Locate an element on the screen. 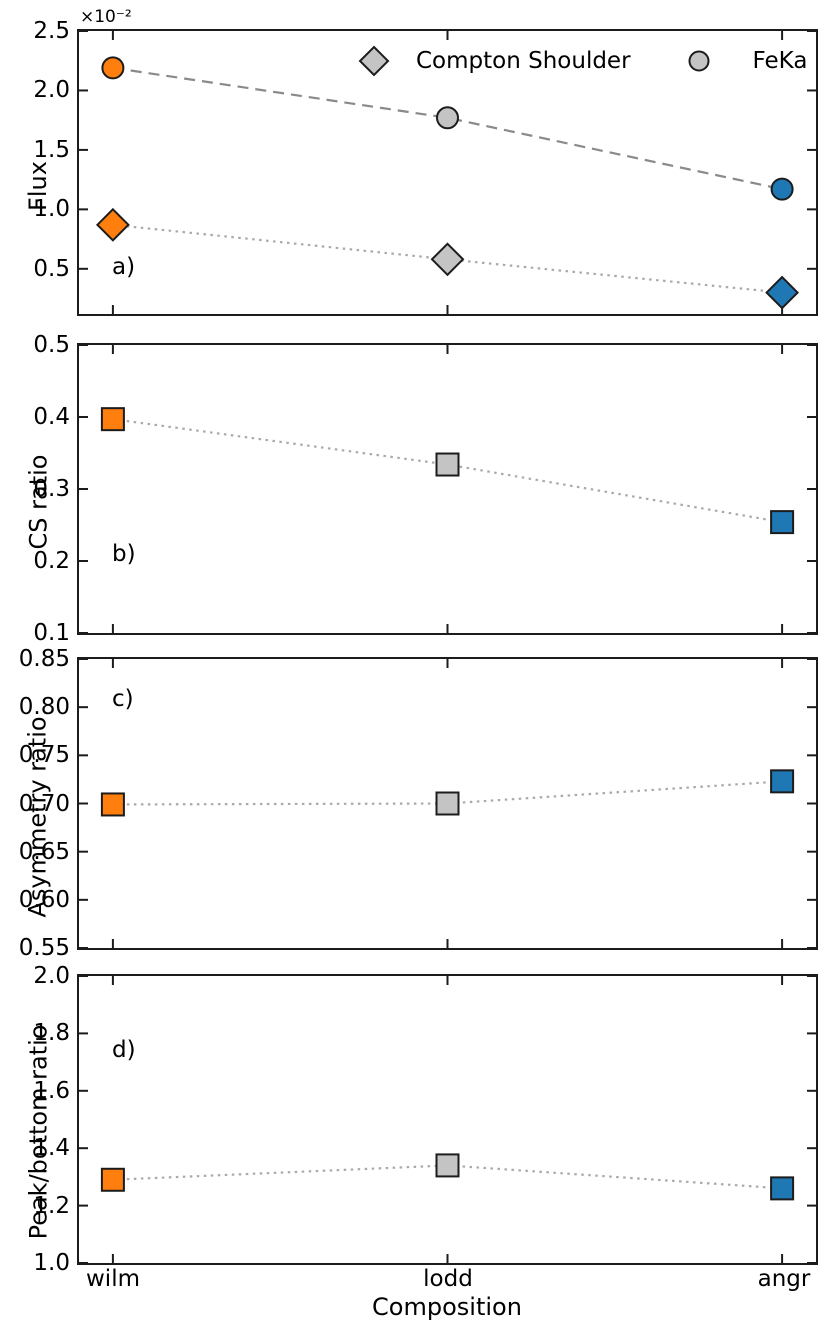 This screenshot has width=830, height=1329. y-tick-label: 2.5 is located at coordinates (51, 31).